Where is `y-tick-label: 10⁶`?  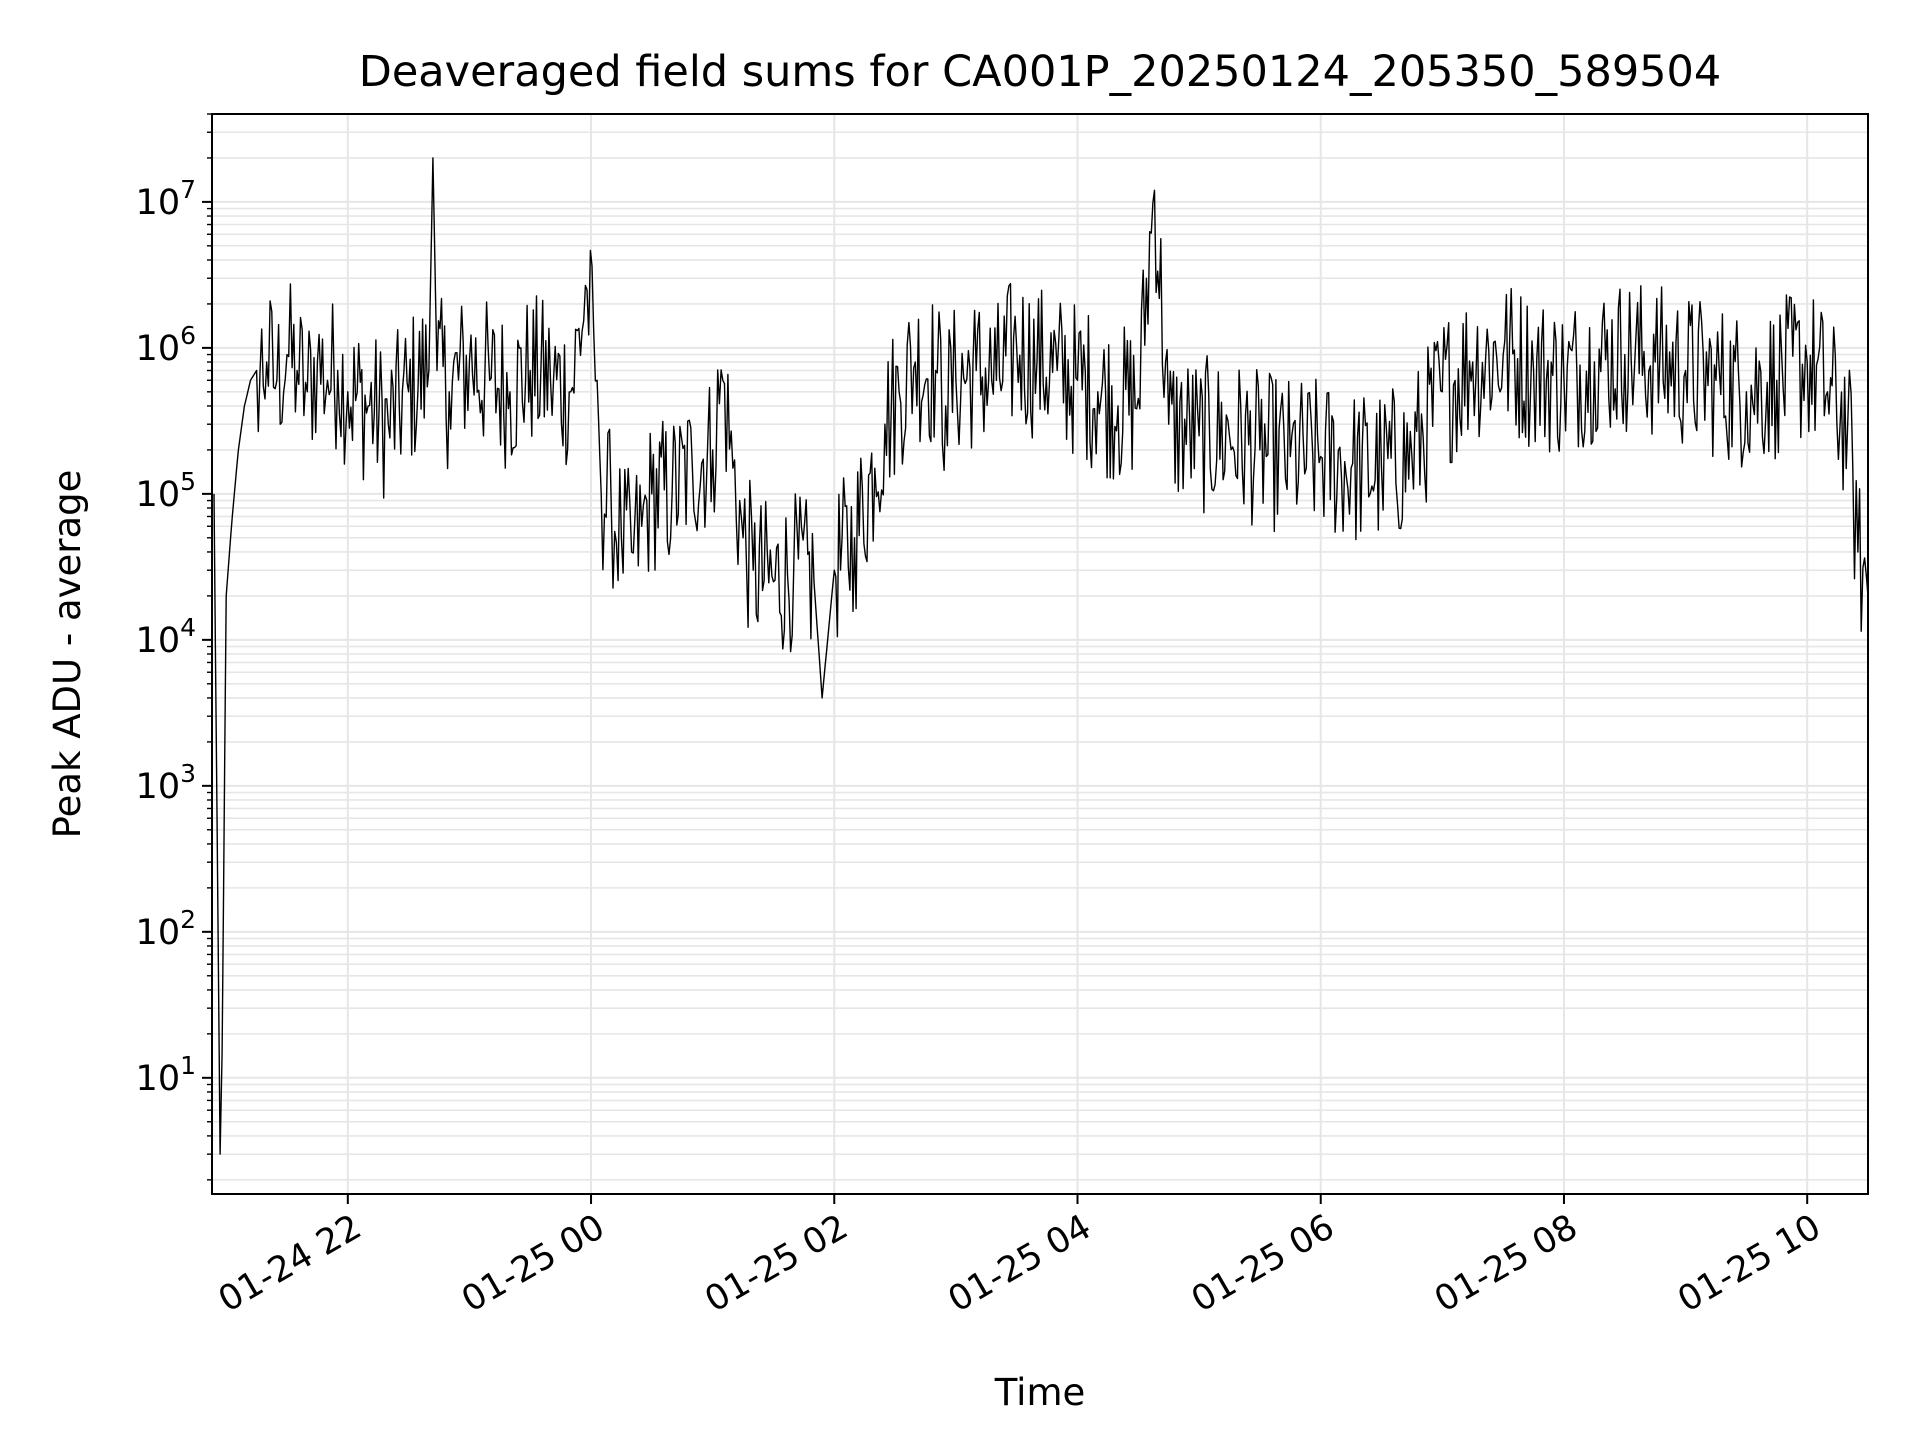 y-tick-label: 10⁶ is located at coordinates (166, 345).